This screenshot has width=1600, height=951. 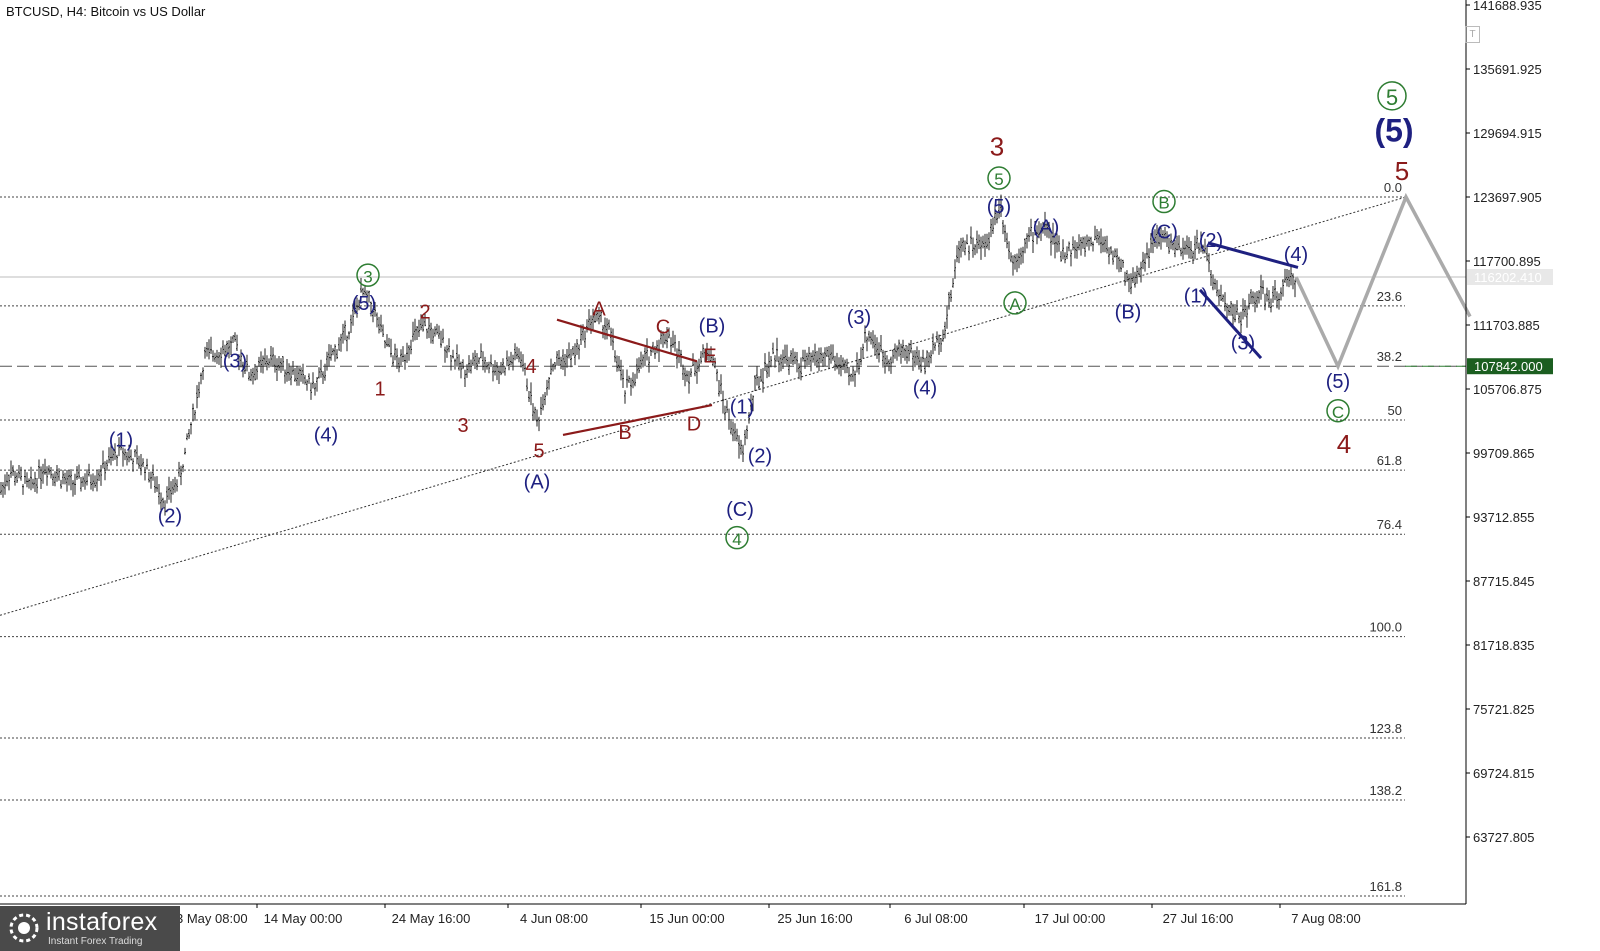 I want to click on y-tick-label-1: 135691.925, so click(x=1507, y=69).